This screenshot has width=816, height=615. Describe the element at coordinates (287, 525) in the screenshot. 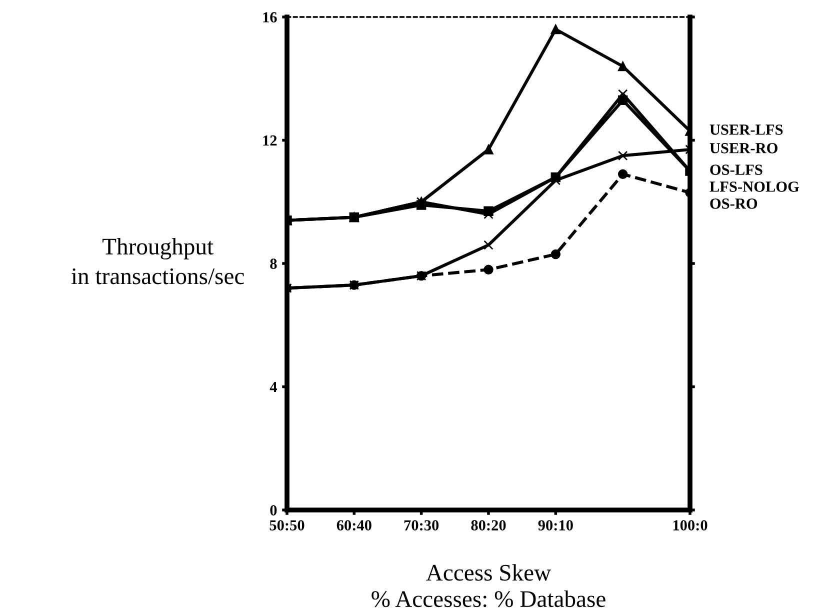

I see `x-tick-label: 50:50` at that location.